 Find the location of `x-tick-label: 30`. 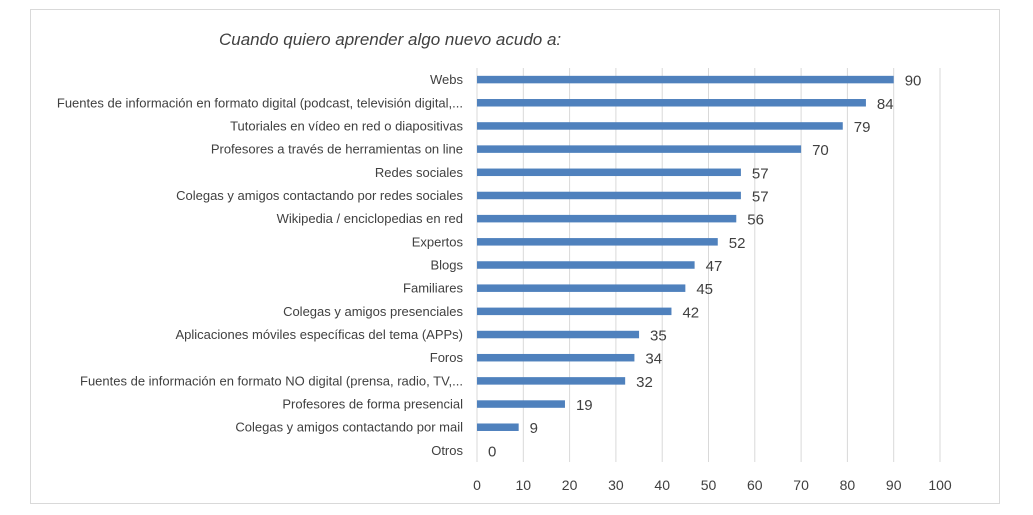

x-tick-label: 30 is located at coordinates (616, 485).